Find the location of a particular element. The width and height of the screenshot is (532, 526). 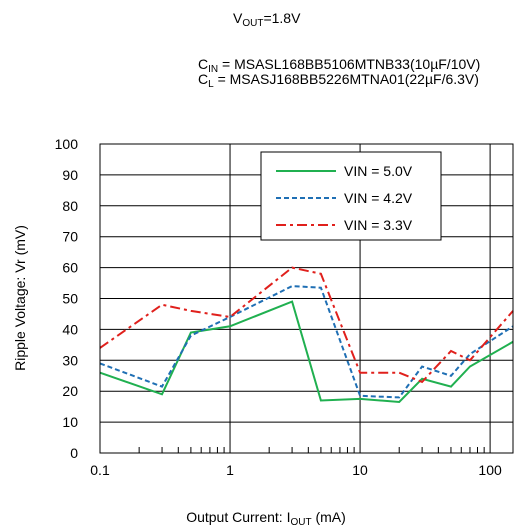

y-tick-label: 80 is located at coordinates (70, 206).